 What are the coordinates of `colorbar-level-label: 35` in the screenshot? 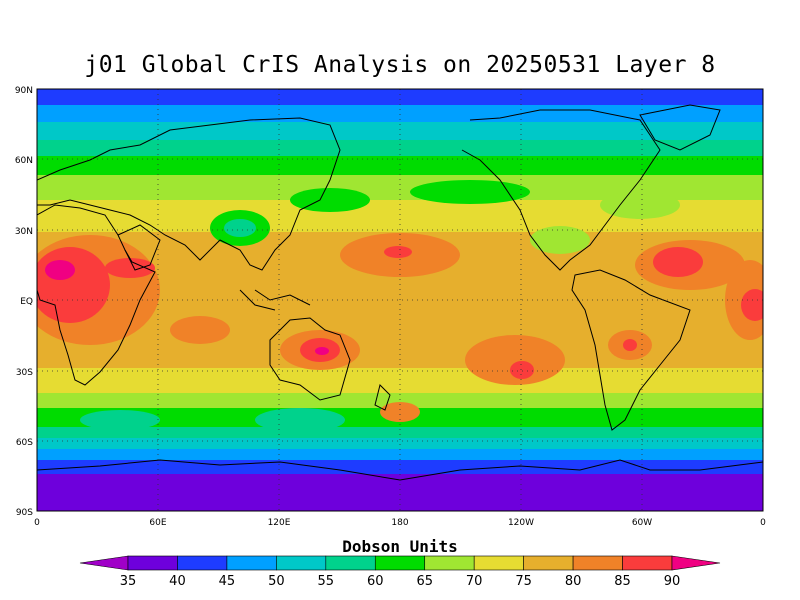 It's located at (128, 581).